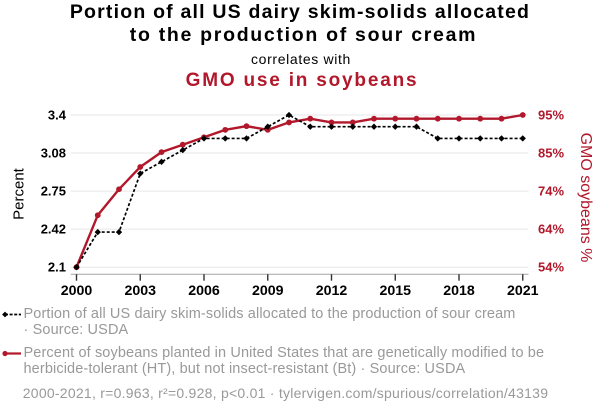 The width and height of the screenshot is (600, 414). Describe the element at coordinates (551, 153) in the screenshot. I see `svg-text: 85%` at that location.